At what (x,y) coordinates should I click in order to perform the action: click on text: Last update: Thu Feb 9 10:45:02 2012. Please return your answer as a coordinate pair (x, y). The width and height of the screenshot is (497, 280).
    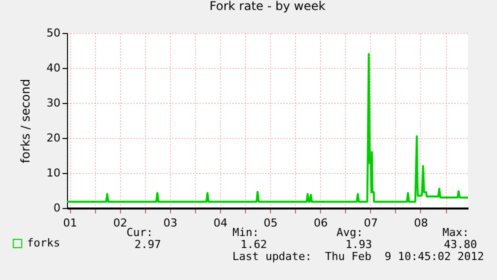
    Looking at the image, I should click on (358, 256).